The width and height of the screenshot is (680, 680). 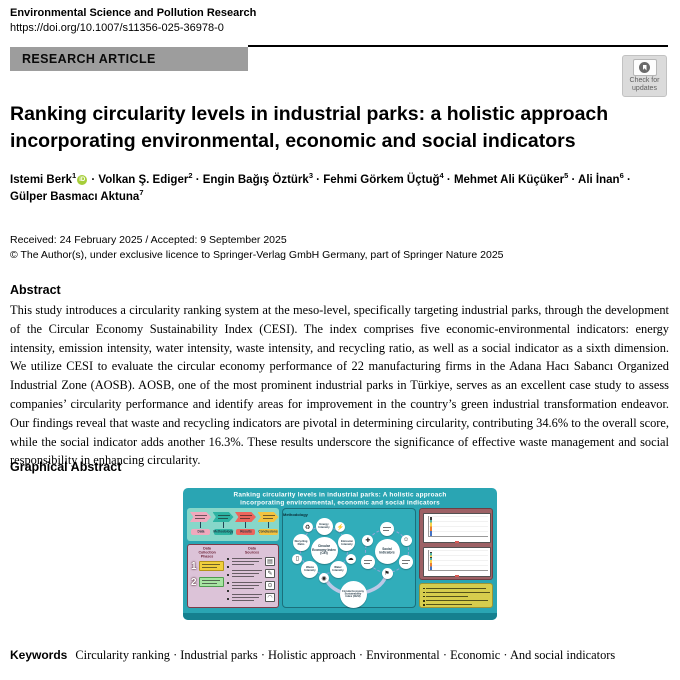 I want to click on author: Volkan Ş. Ediger2, so click(x=145, y=178).